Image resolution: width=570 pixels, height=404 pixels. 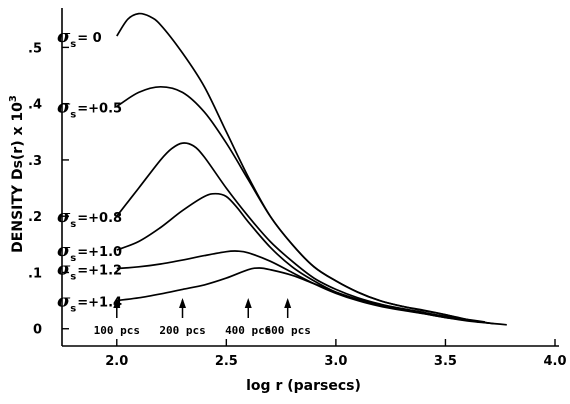 What do you see at coordinates (35, 273) in the screenshot?
I see `y-tick-label: .1` at bounding box center [35, 273].